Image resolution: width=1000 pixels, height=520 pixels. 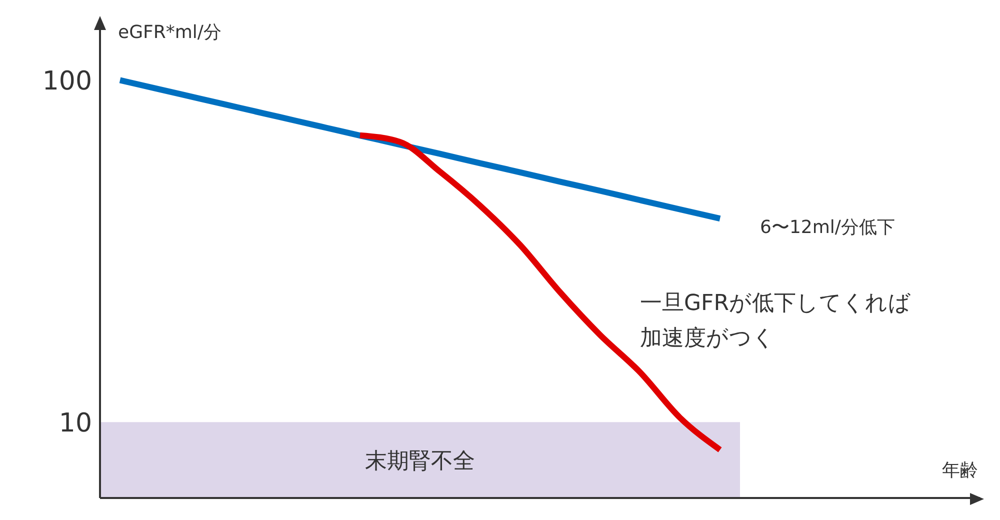 I want to click on annotation: 6〜12ml/分低下, so click(x=828, y=228).